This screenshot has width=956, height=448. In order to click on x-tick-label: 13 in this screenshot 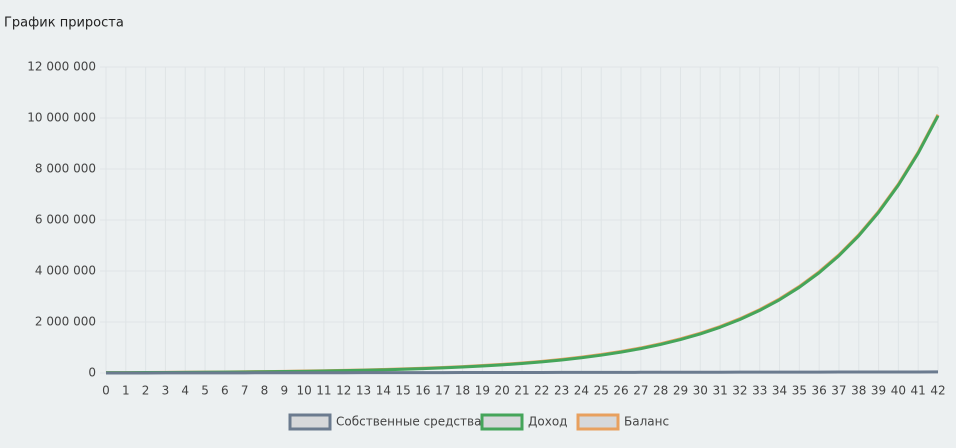, I will do `click(363, 391)`.